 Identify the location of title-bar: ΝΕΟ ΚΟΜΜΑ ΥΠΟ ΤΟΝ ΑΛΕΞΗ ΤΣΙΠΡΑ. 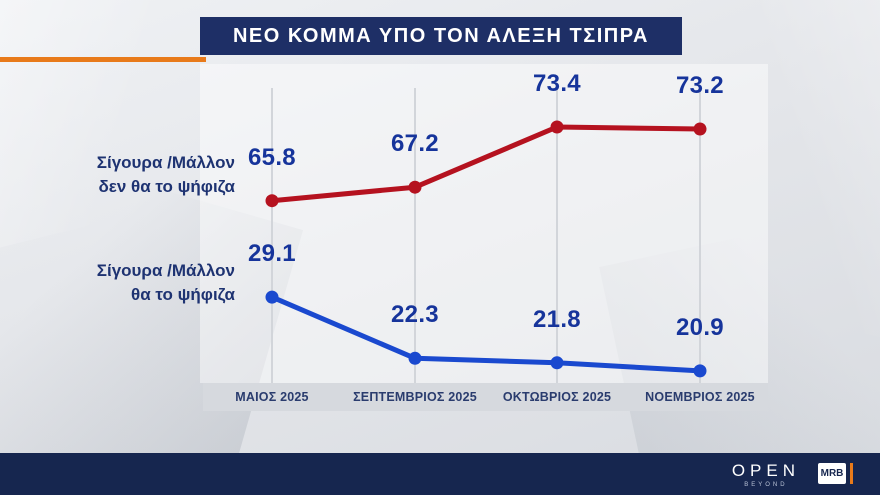
(441, 36).